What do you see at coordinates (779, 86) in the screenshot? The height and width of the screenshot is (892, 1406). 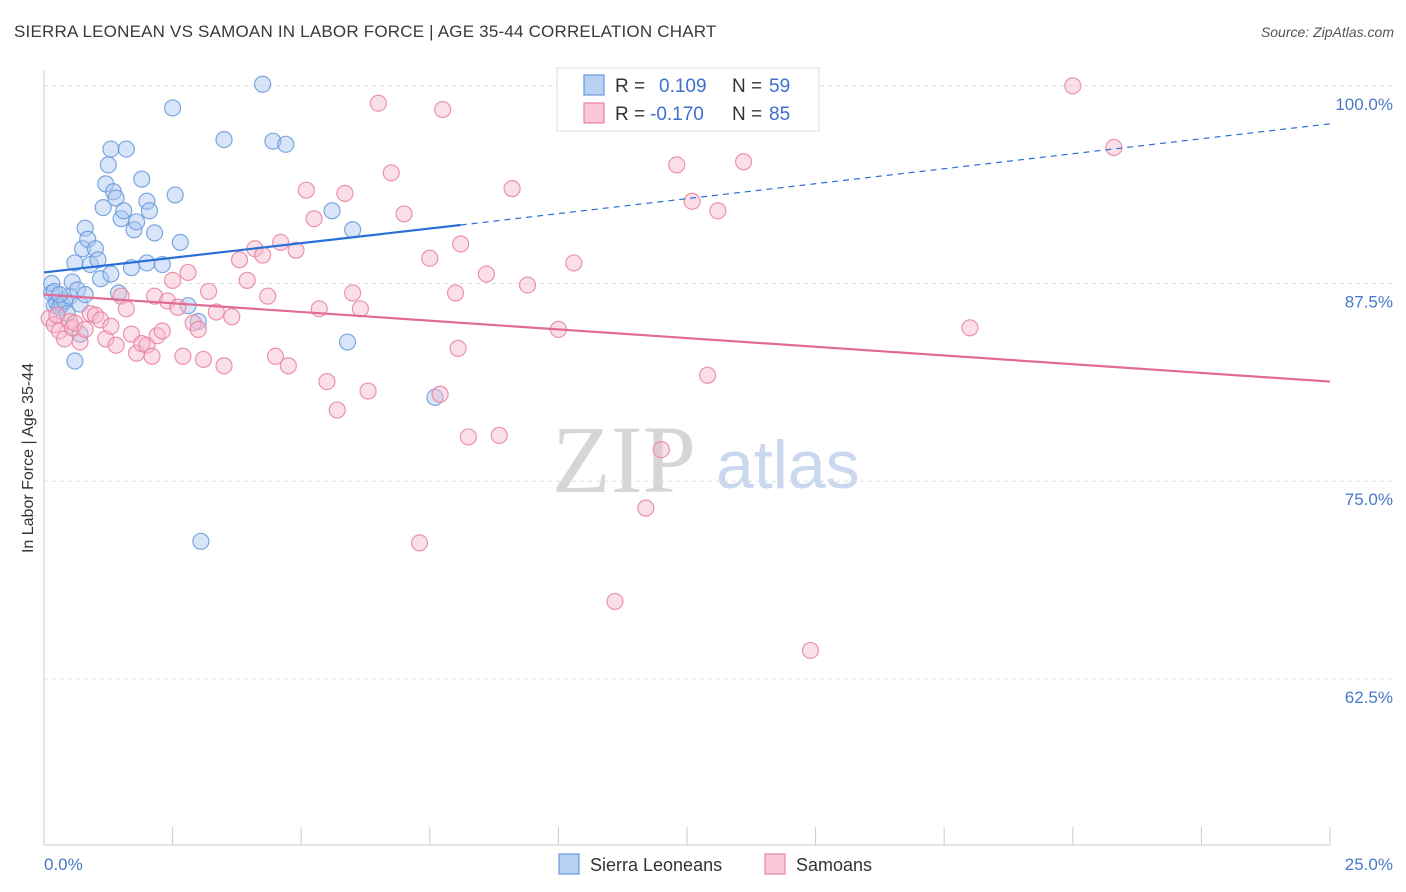 I see `legend-n-value-1: 59` at bounding box center [779, 86].